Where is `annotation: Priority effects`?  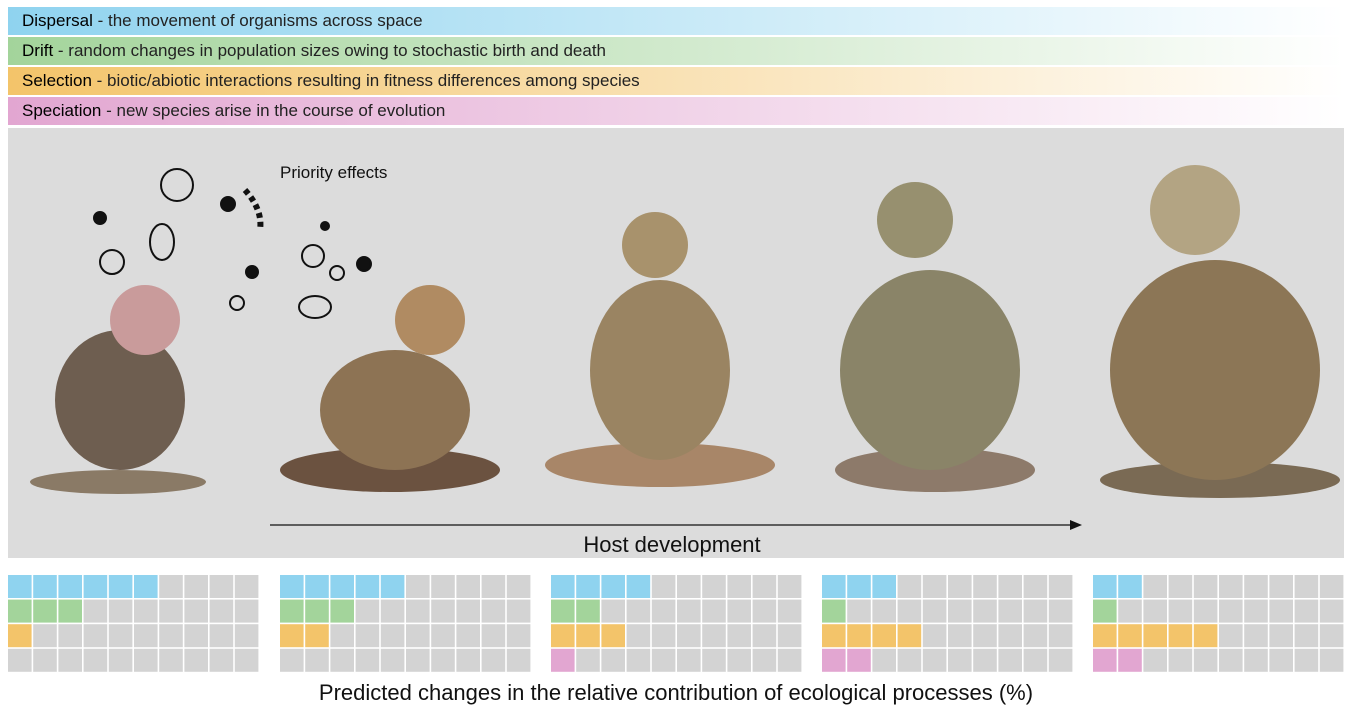 annotation: Priority effects is located at coordinates (333, 172).